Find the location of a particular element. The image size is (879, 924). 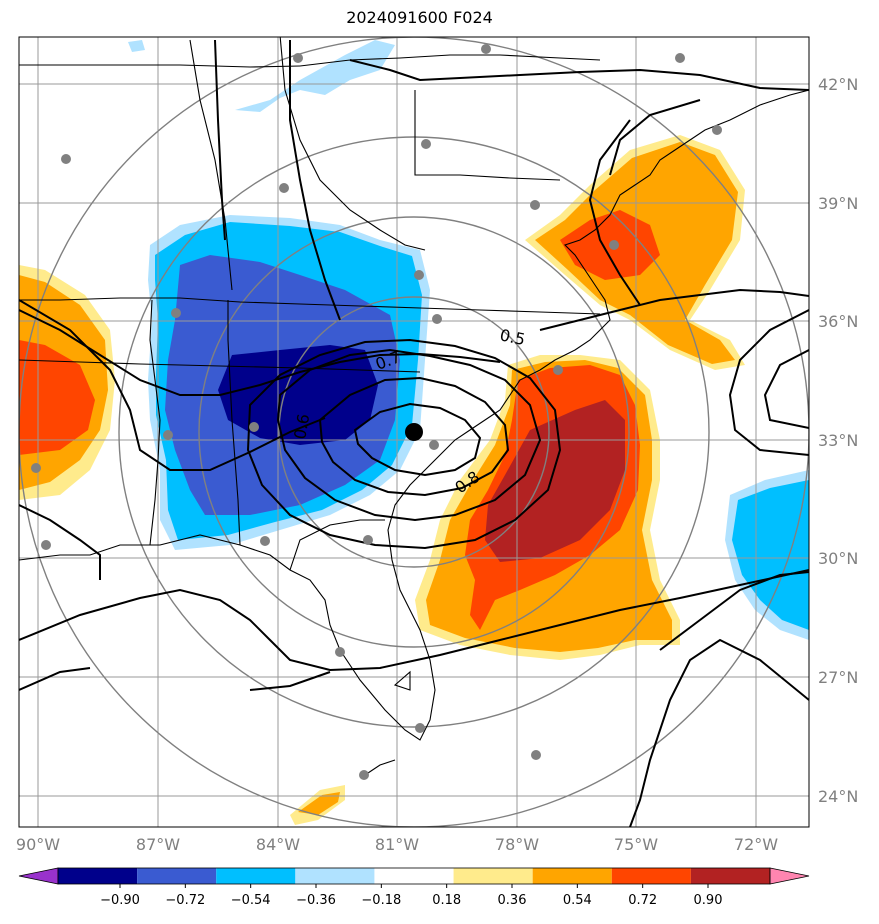

lat-label-42: 42°N is located at coordinates (838, 84).